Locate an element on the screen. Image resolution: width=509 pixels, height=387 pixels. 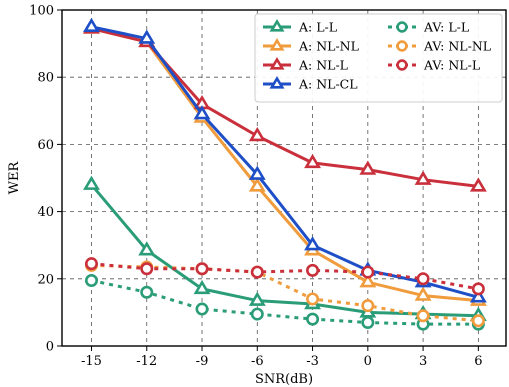
x-tick-label: 3 is located at coordinates (423, 361).